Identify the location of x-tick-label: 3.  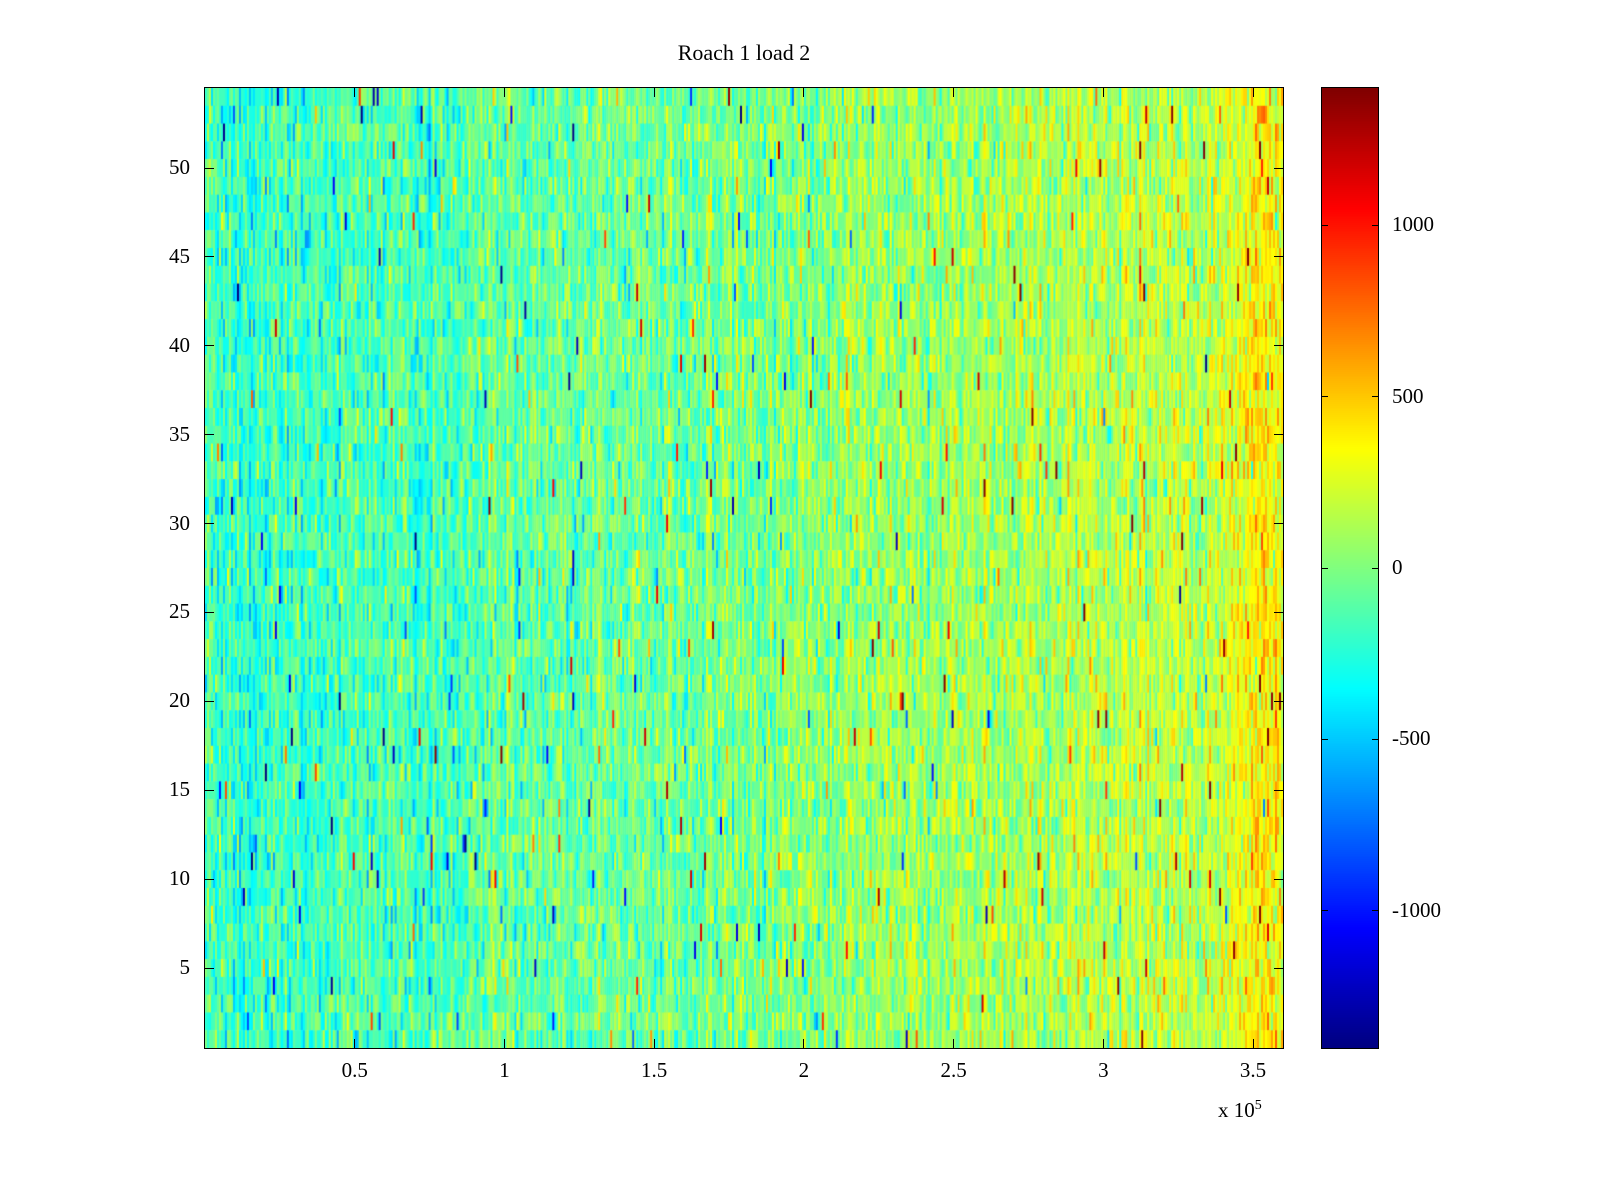
(1103, 1070).